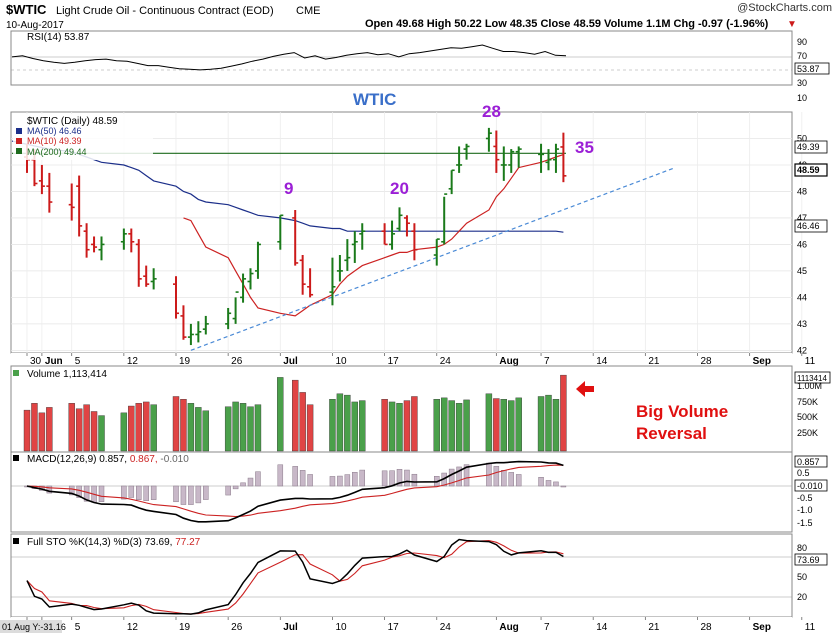  I want to click on cursor-readout-box, so click(31, 626).